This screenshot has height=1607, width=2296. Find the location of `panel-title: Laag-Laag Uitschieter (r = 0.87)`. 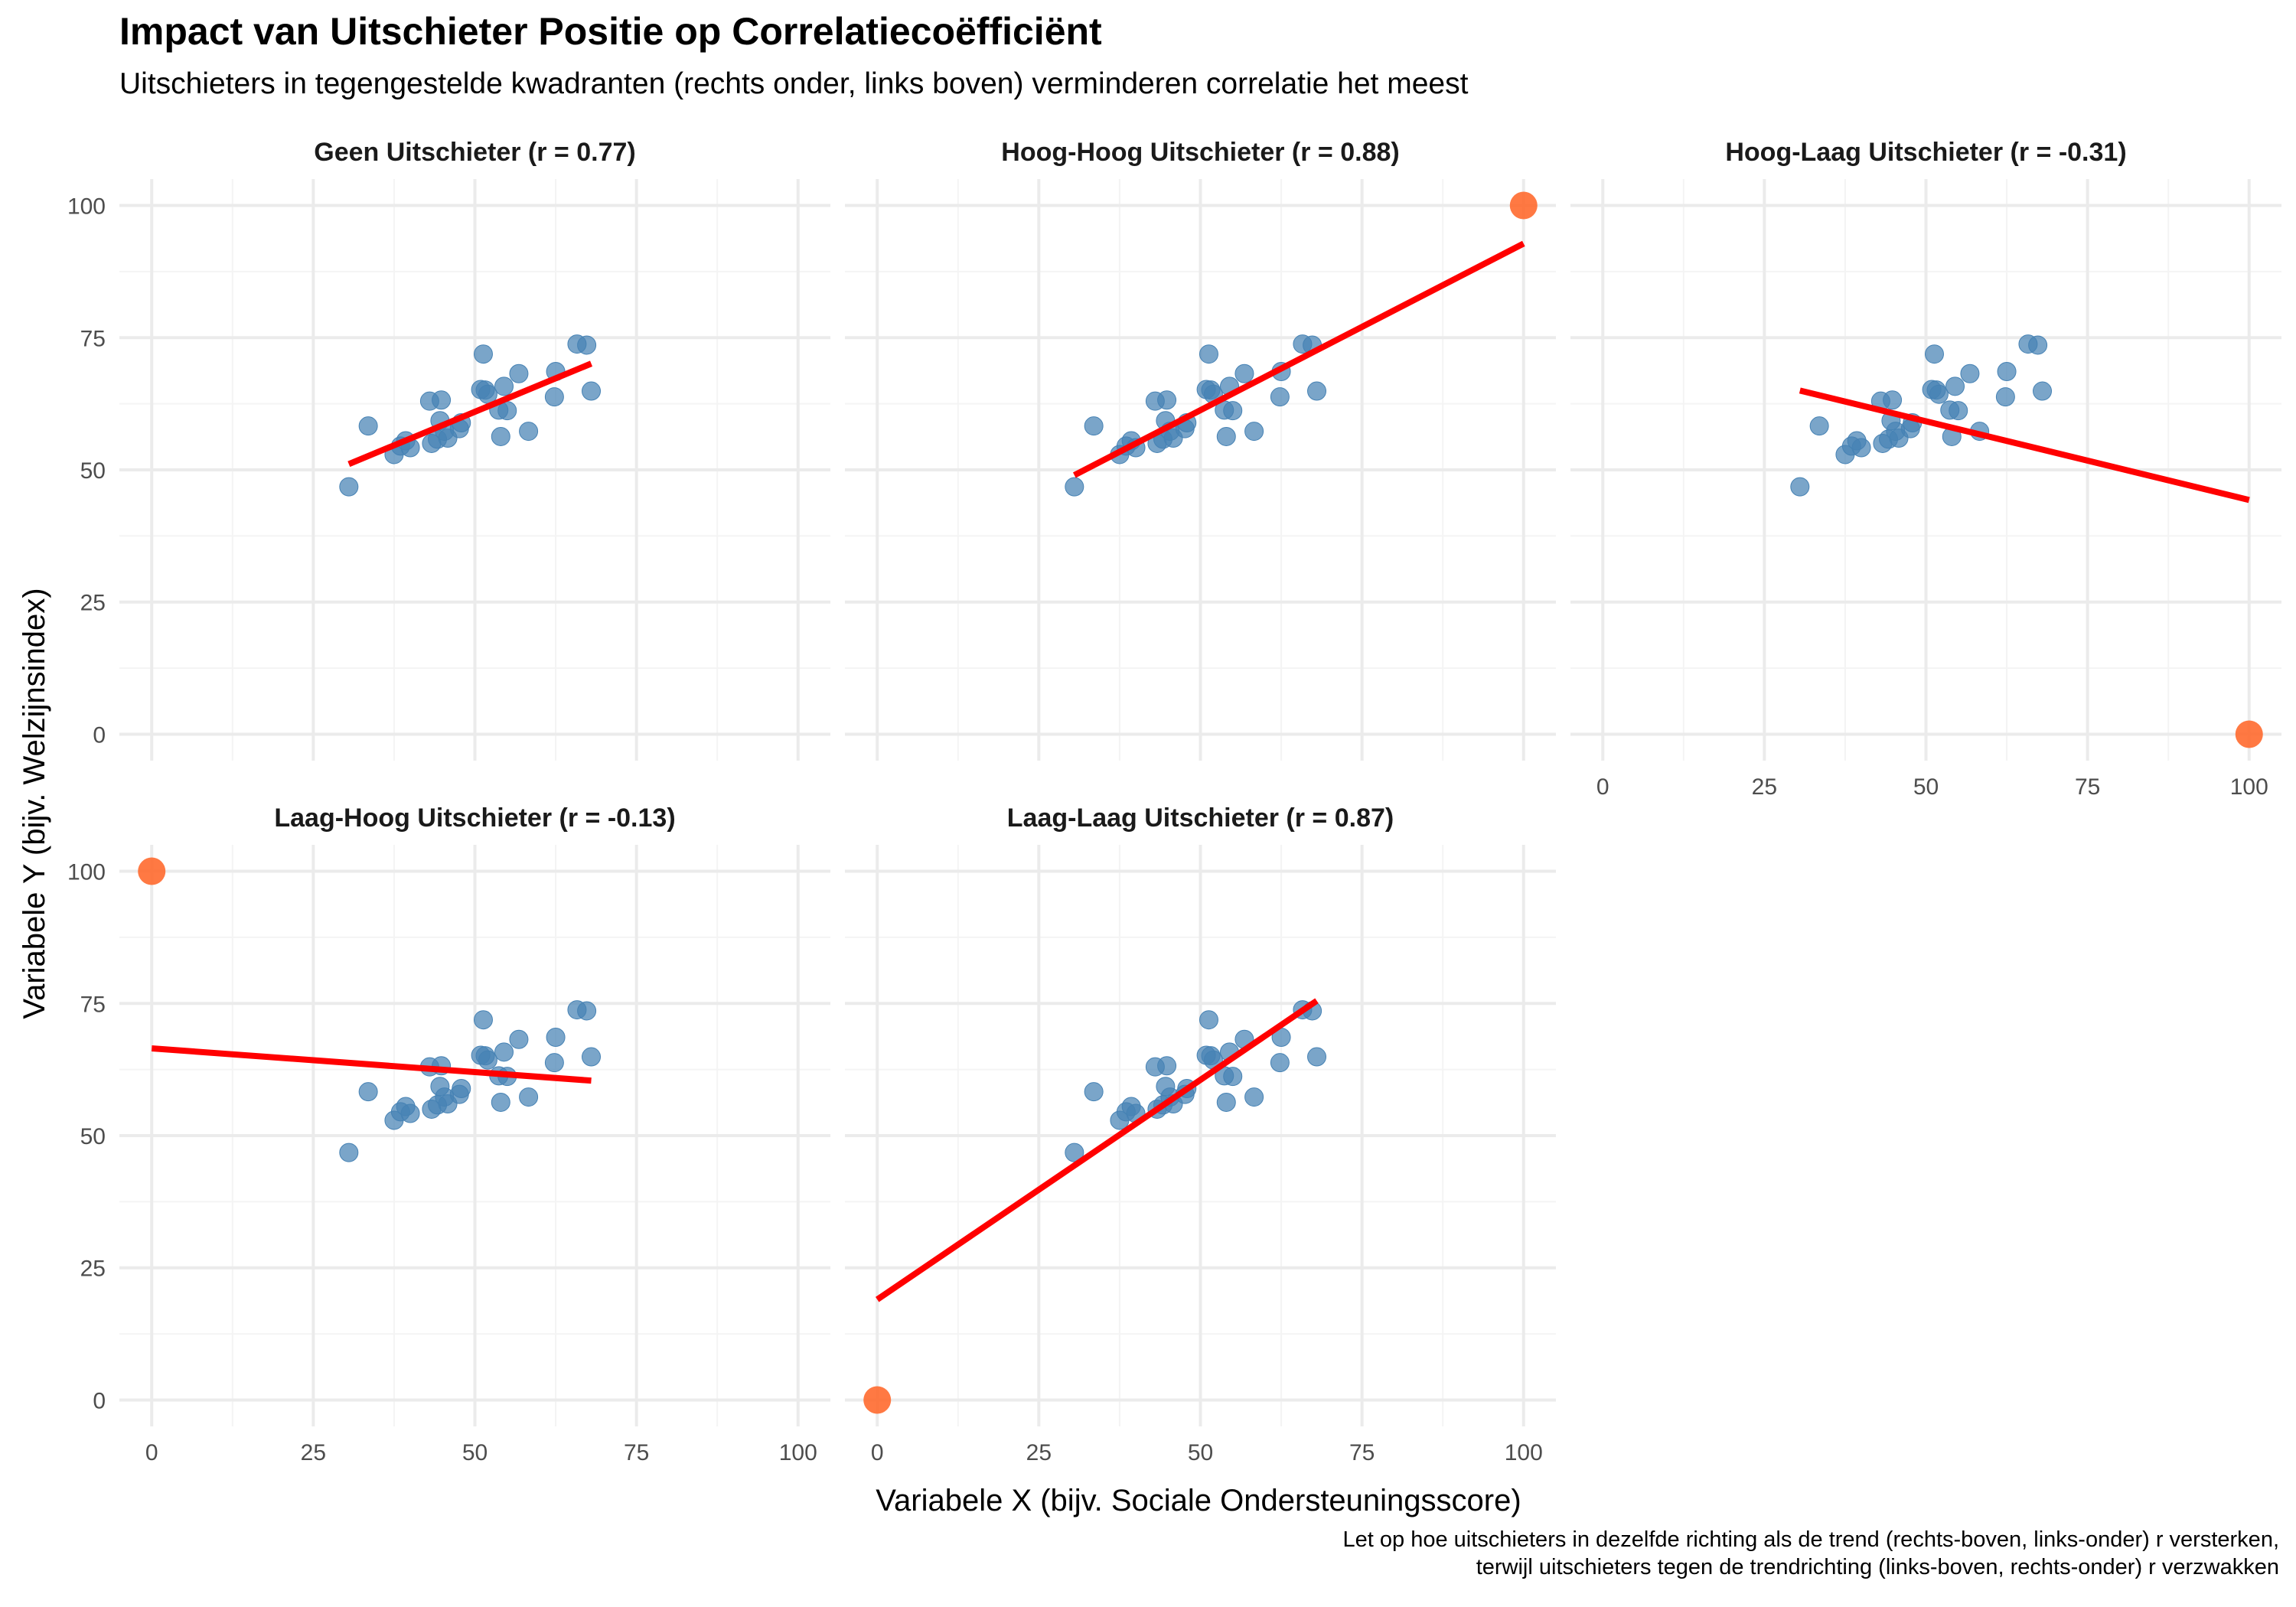

panel-title: Laag-Laag Uitschieter (r = 0.87) is located at coordinates (1200, 818).